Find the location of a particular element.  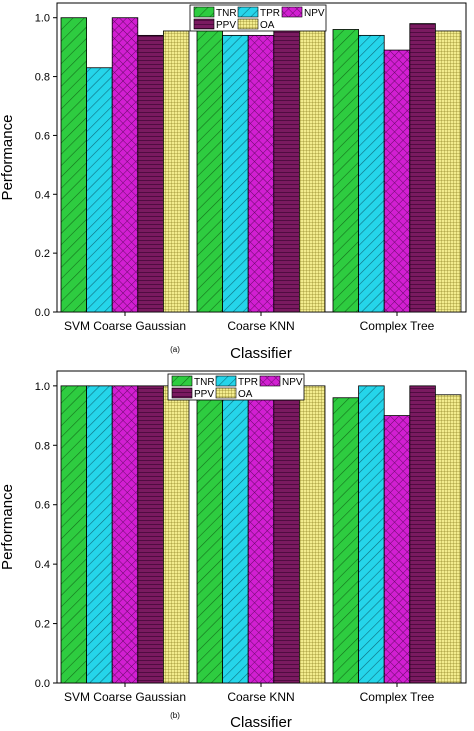

panel-label: (a) is located at coordinates (175, 349).